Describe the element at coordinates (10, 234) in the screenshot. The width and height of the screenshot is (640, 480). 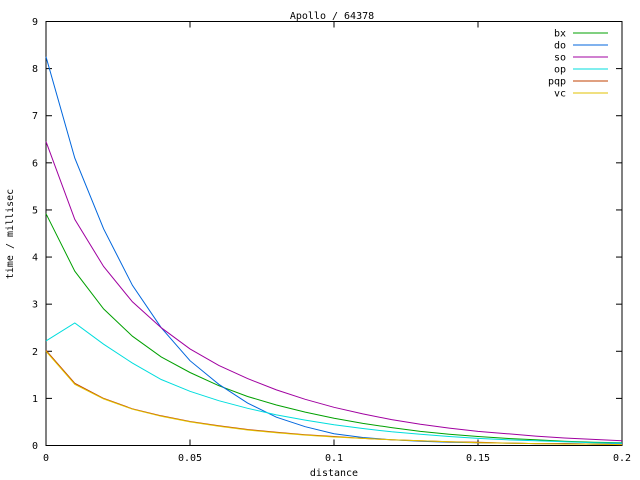
I see `y-axis-title: time / millisec` at that location.